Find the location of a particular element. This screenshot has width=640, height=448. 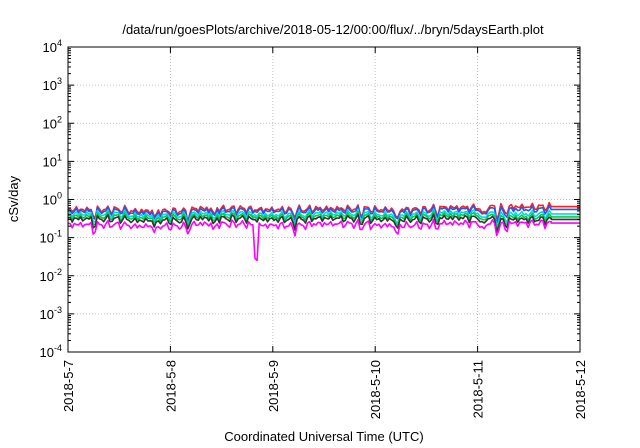

y-tick-label: 10³ is located at coordinates (52, 84).